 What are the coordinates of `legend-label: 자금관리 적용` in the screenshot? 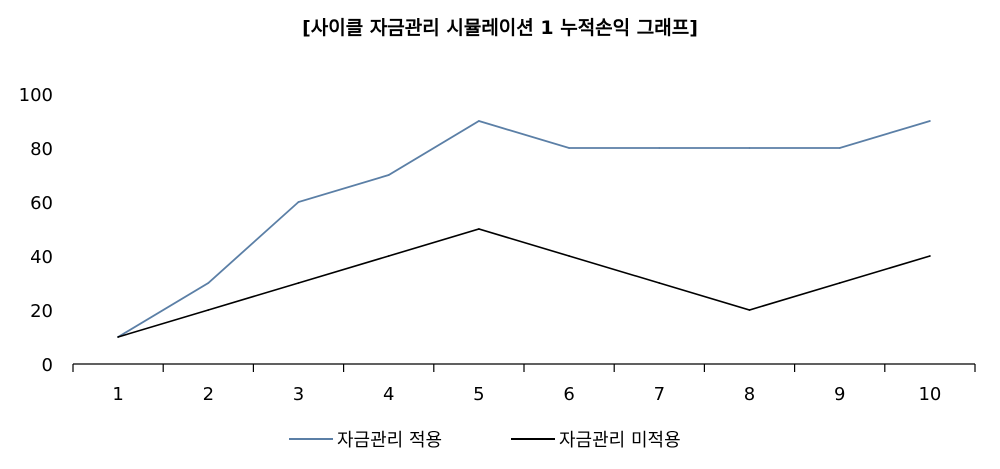 It's located at (389, 440).